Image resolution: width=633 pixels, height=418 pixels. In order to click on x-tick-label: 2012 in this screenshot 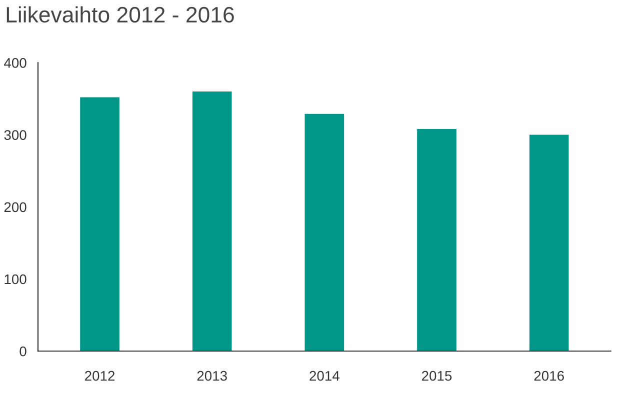, I will do `click(100, 375)`.